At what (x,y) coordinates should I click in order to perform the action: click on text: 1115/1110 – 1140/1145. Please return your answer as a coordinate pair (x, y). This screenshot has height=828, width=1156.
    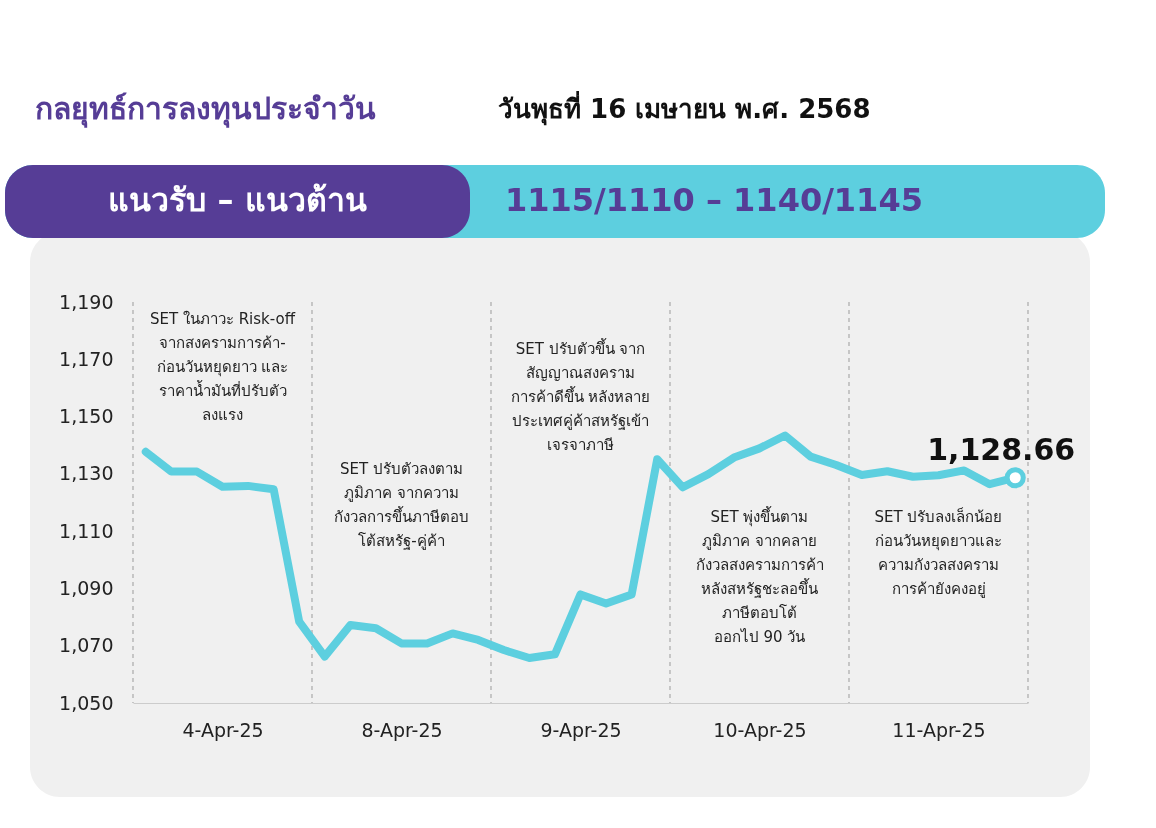
    Looking at the image, I should click on (714, 200).